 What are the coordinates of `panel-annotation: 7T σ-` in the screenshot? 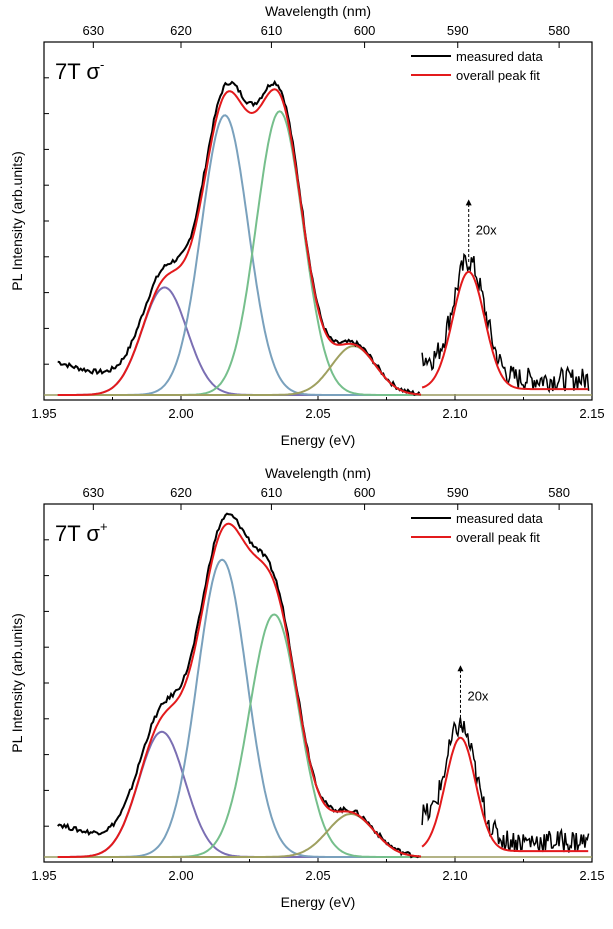 It's located at (79, 70).